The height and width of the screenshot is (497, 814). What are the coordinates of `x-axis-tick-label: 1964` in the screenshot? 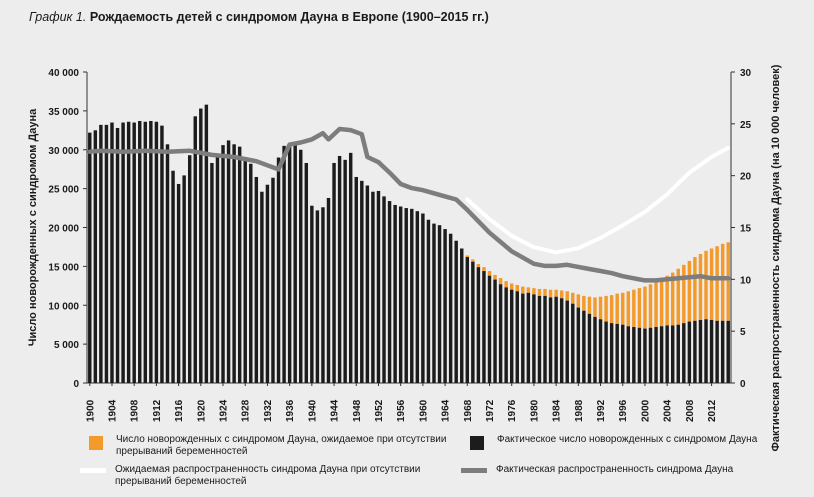 It's located at (446, 410).